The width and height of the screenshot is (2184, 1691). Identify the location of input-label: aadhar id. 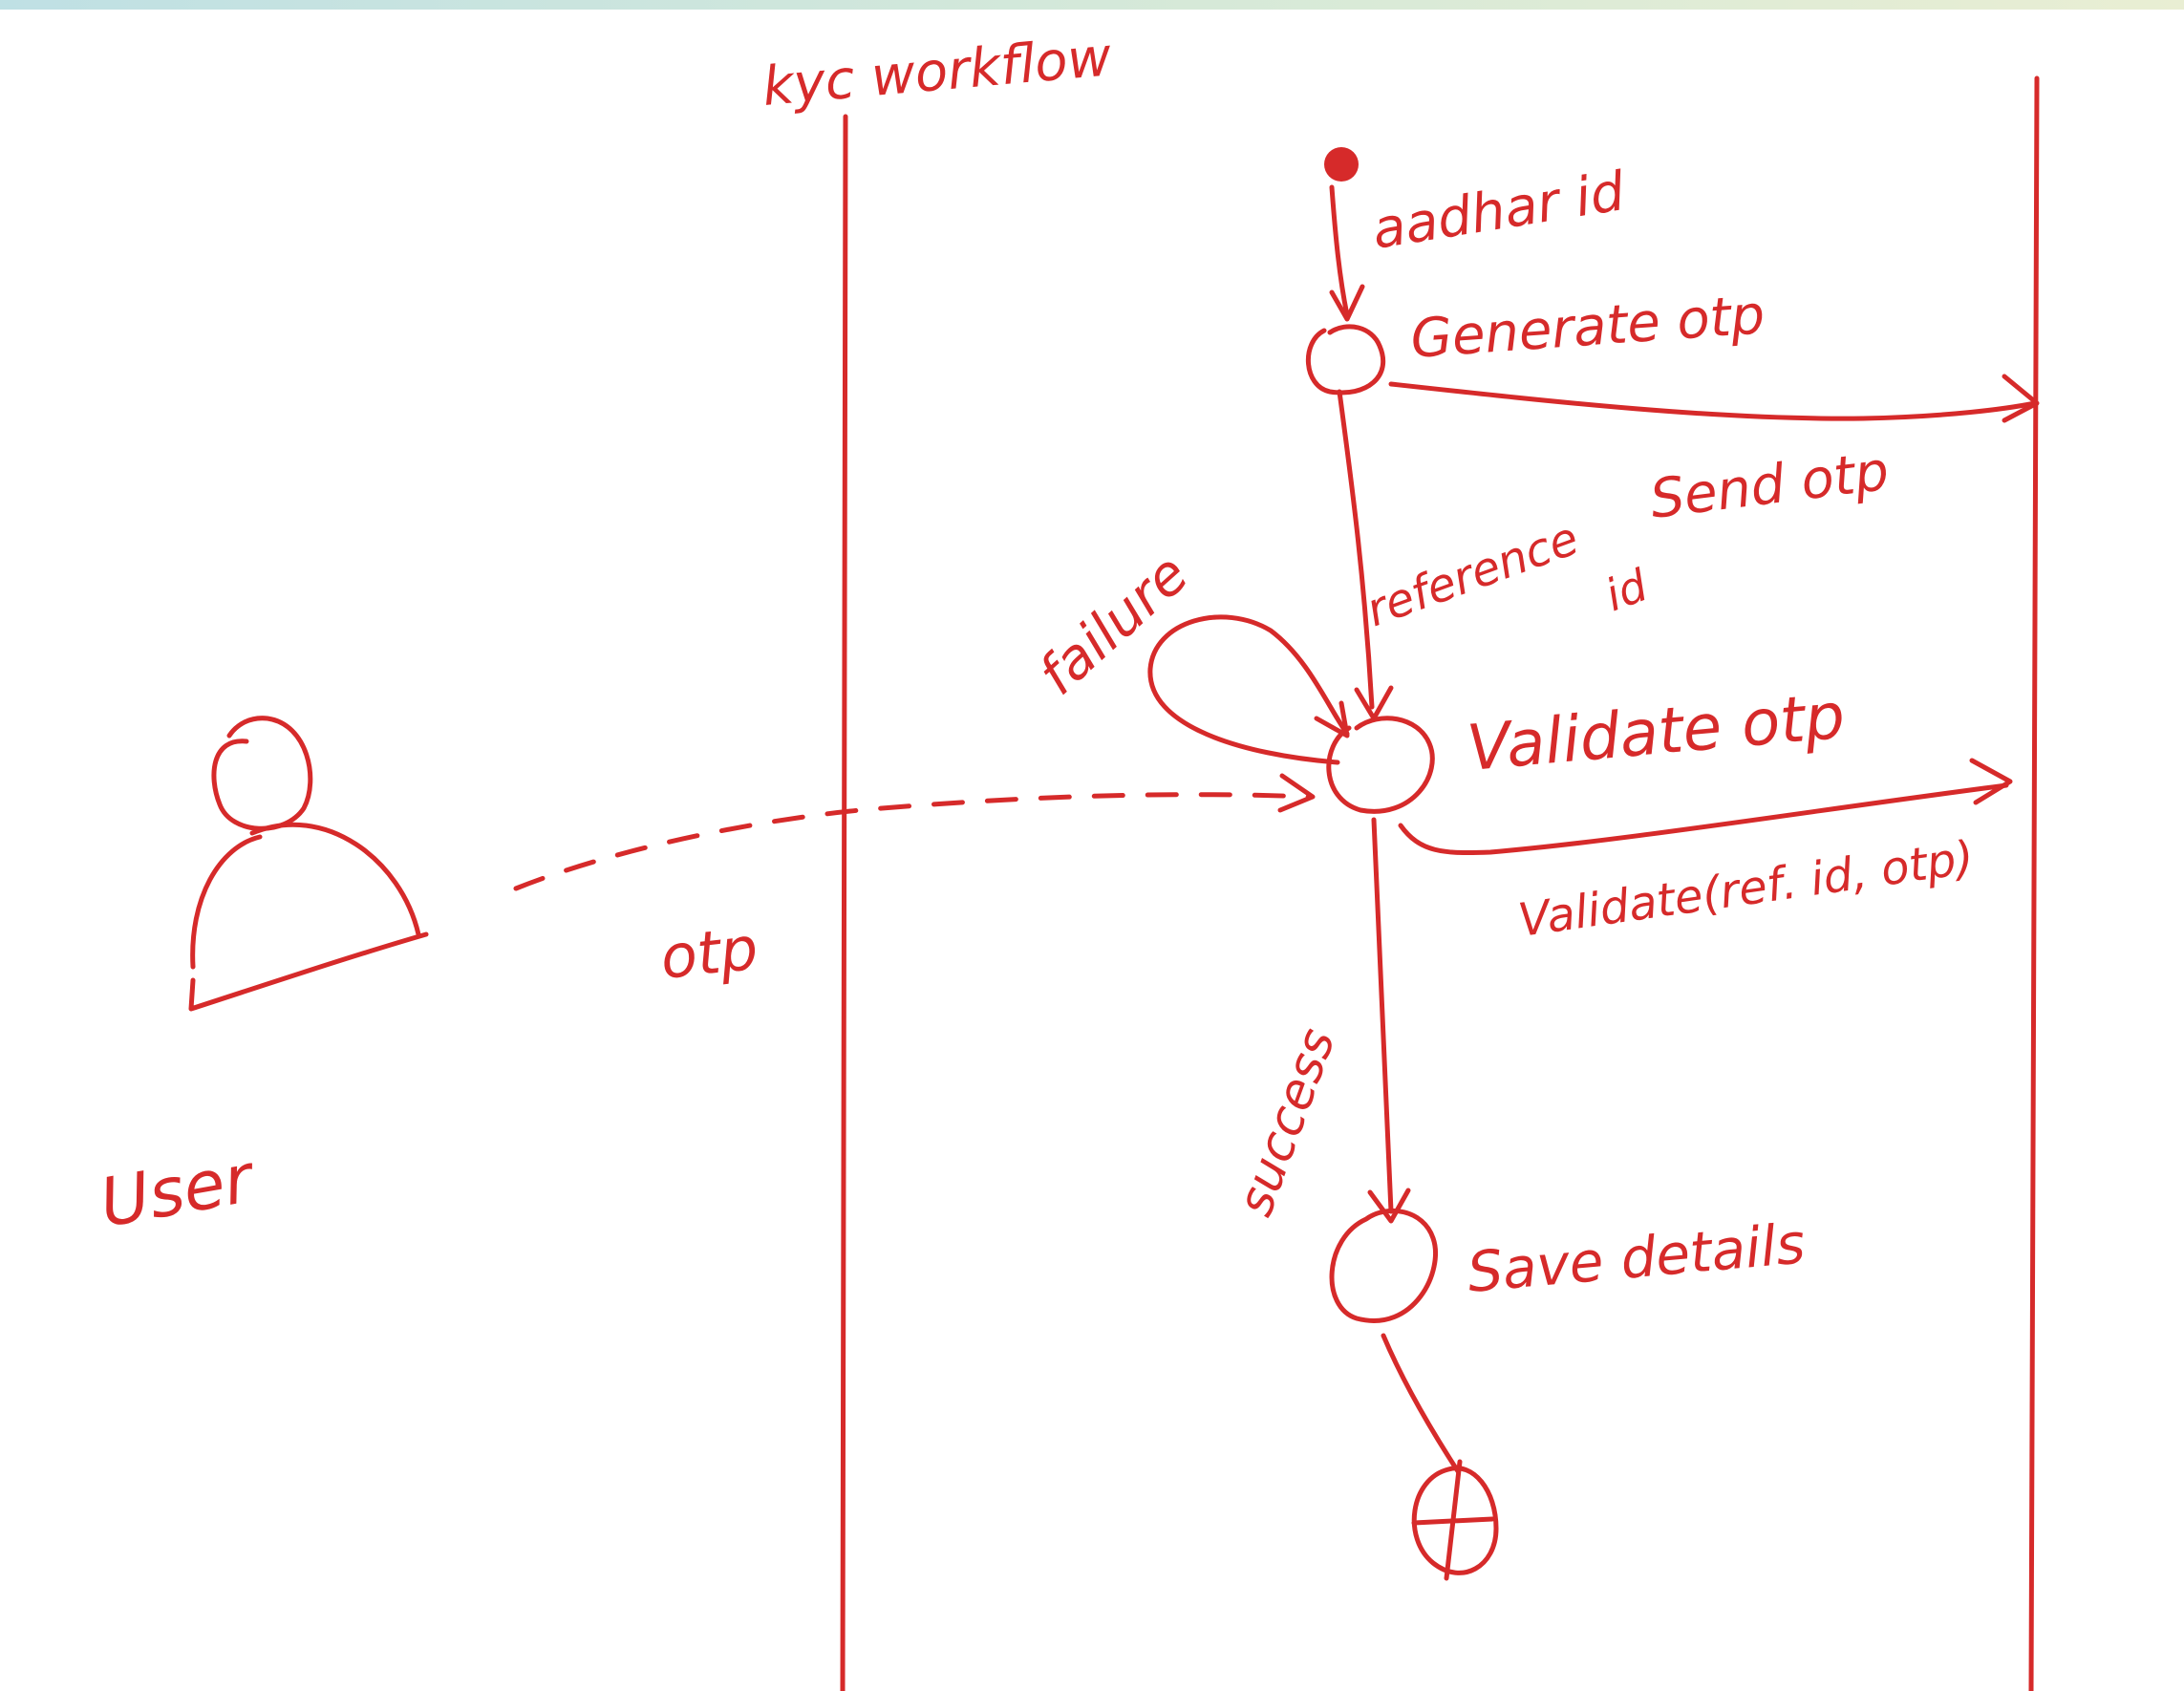
(1498, 211).